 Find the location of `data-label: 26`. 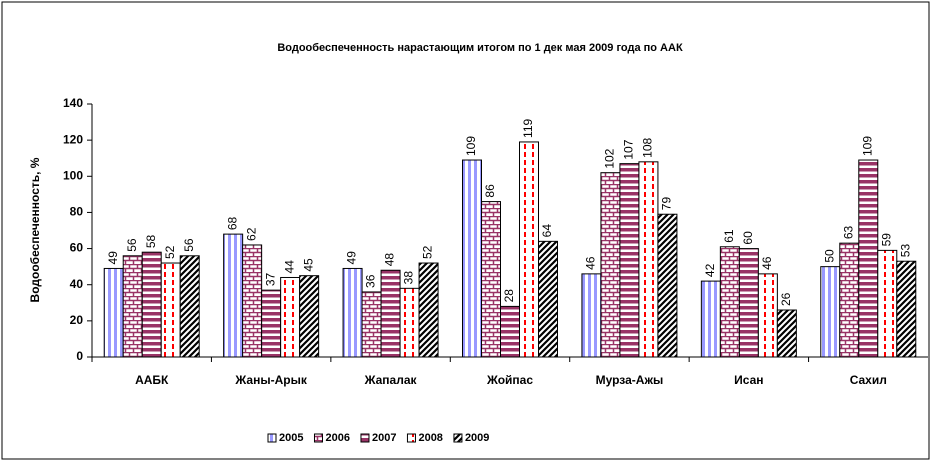

data-label: 26 is located at coordinates (786, 299).